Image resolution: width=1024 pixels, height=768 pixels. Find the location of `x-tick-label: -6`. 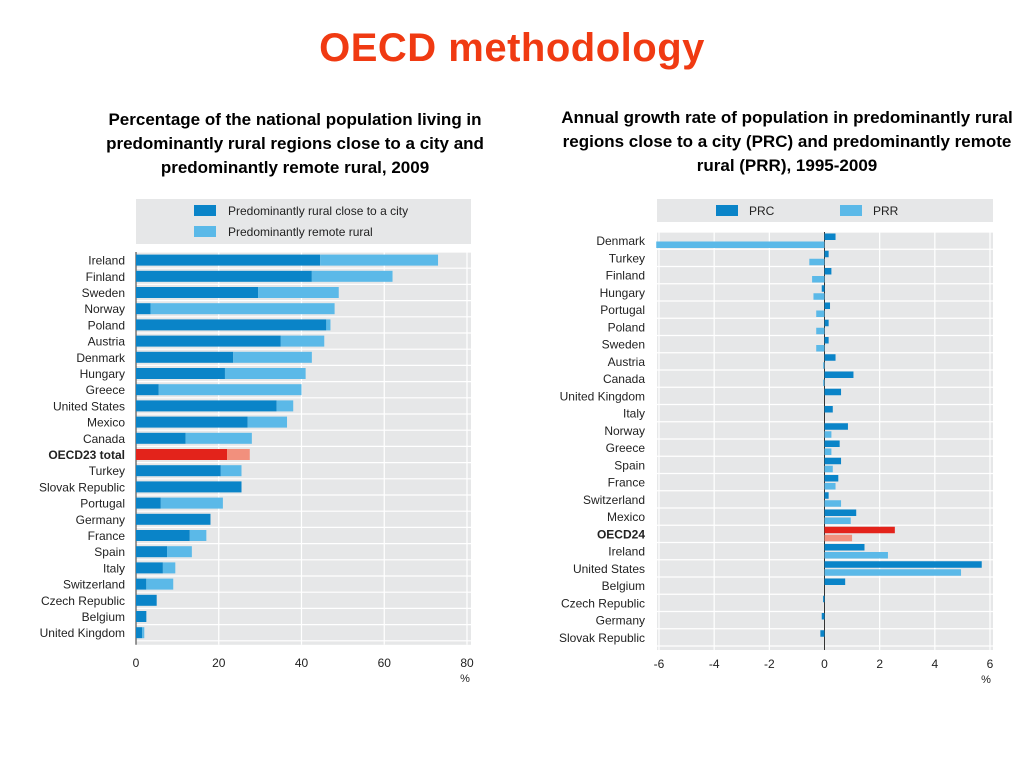

x-tick-label: -6 is located at coordinates (659, 664).